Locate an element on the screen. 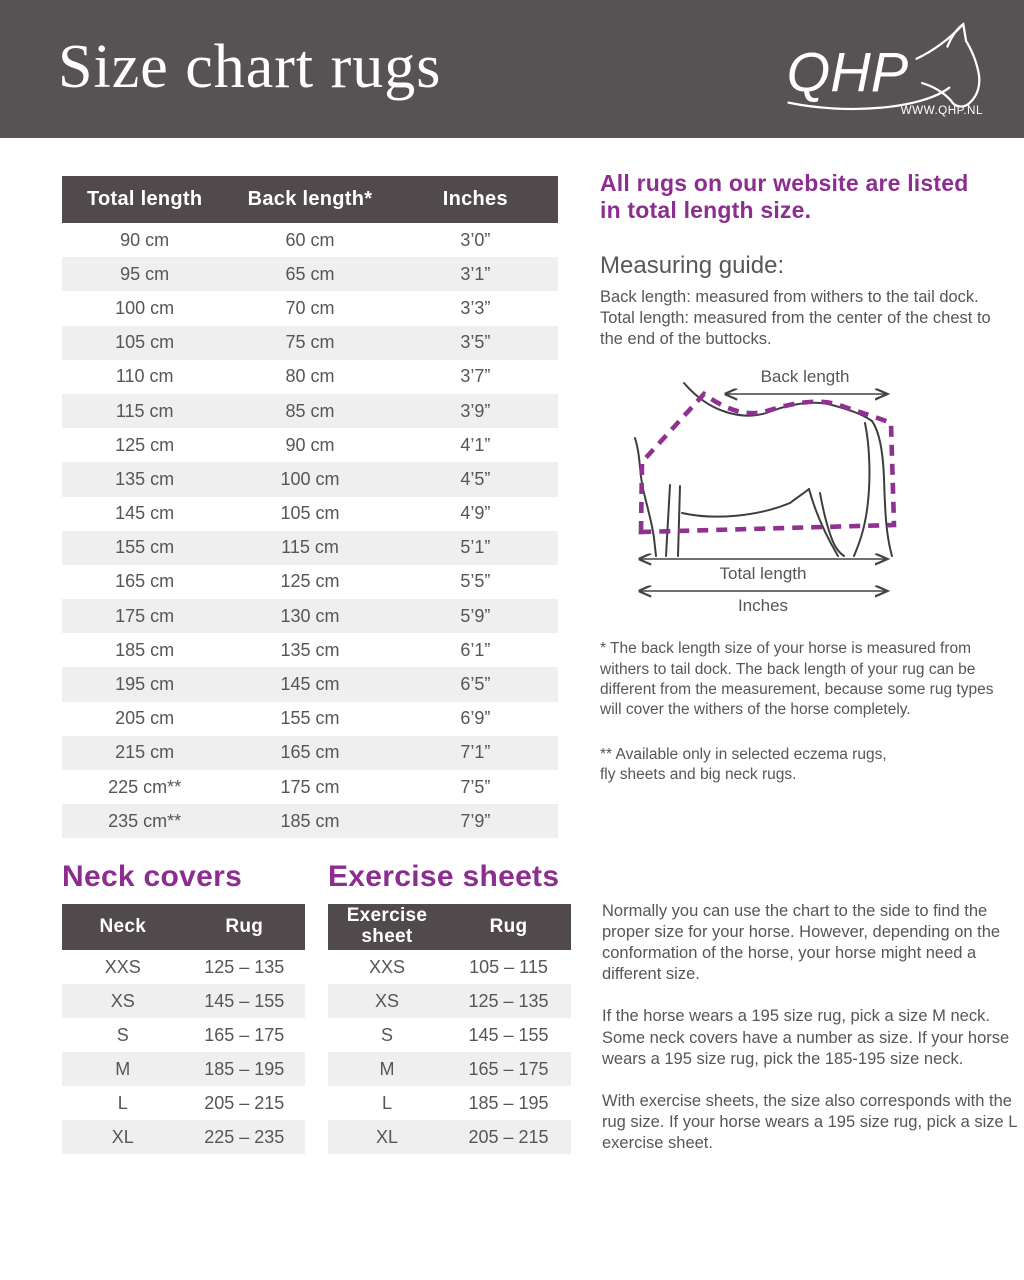 This screenshot has width=1024, height=1280. table-cell: 6’1” is located at coordinates (475, 649).